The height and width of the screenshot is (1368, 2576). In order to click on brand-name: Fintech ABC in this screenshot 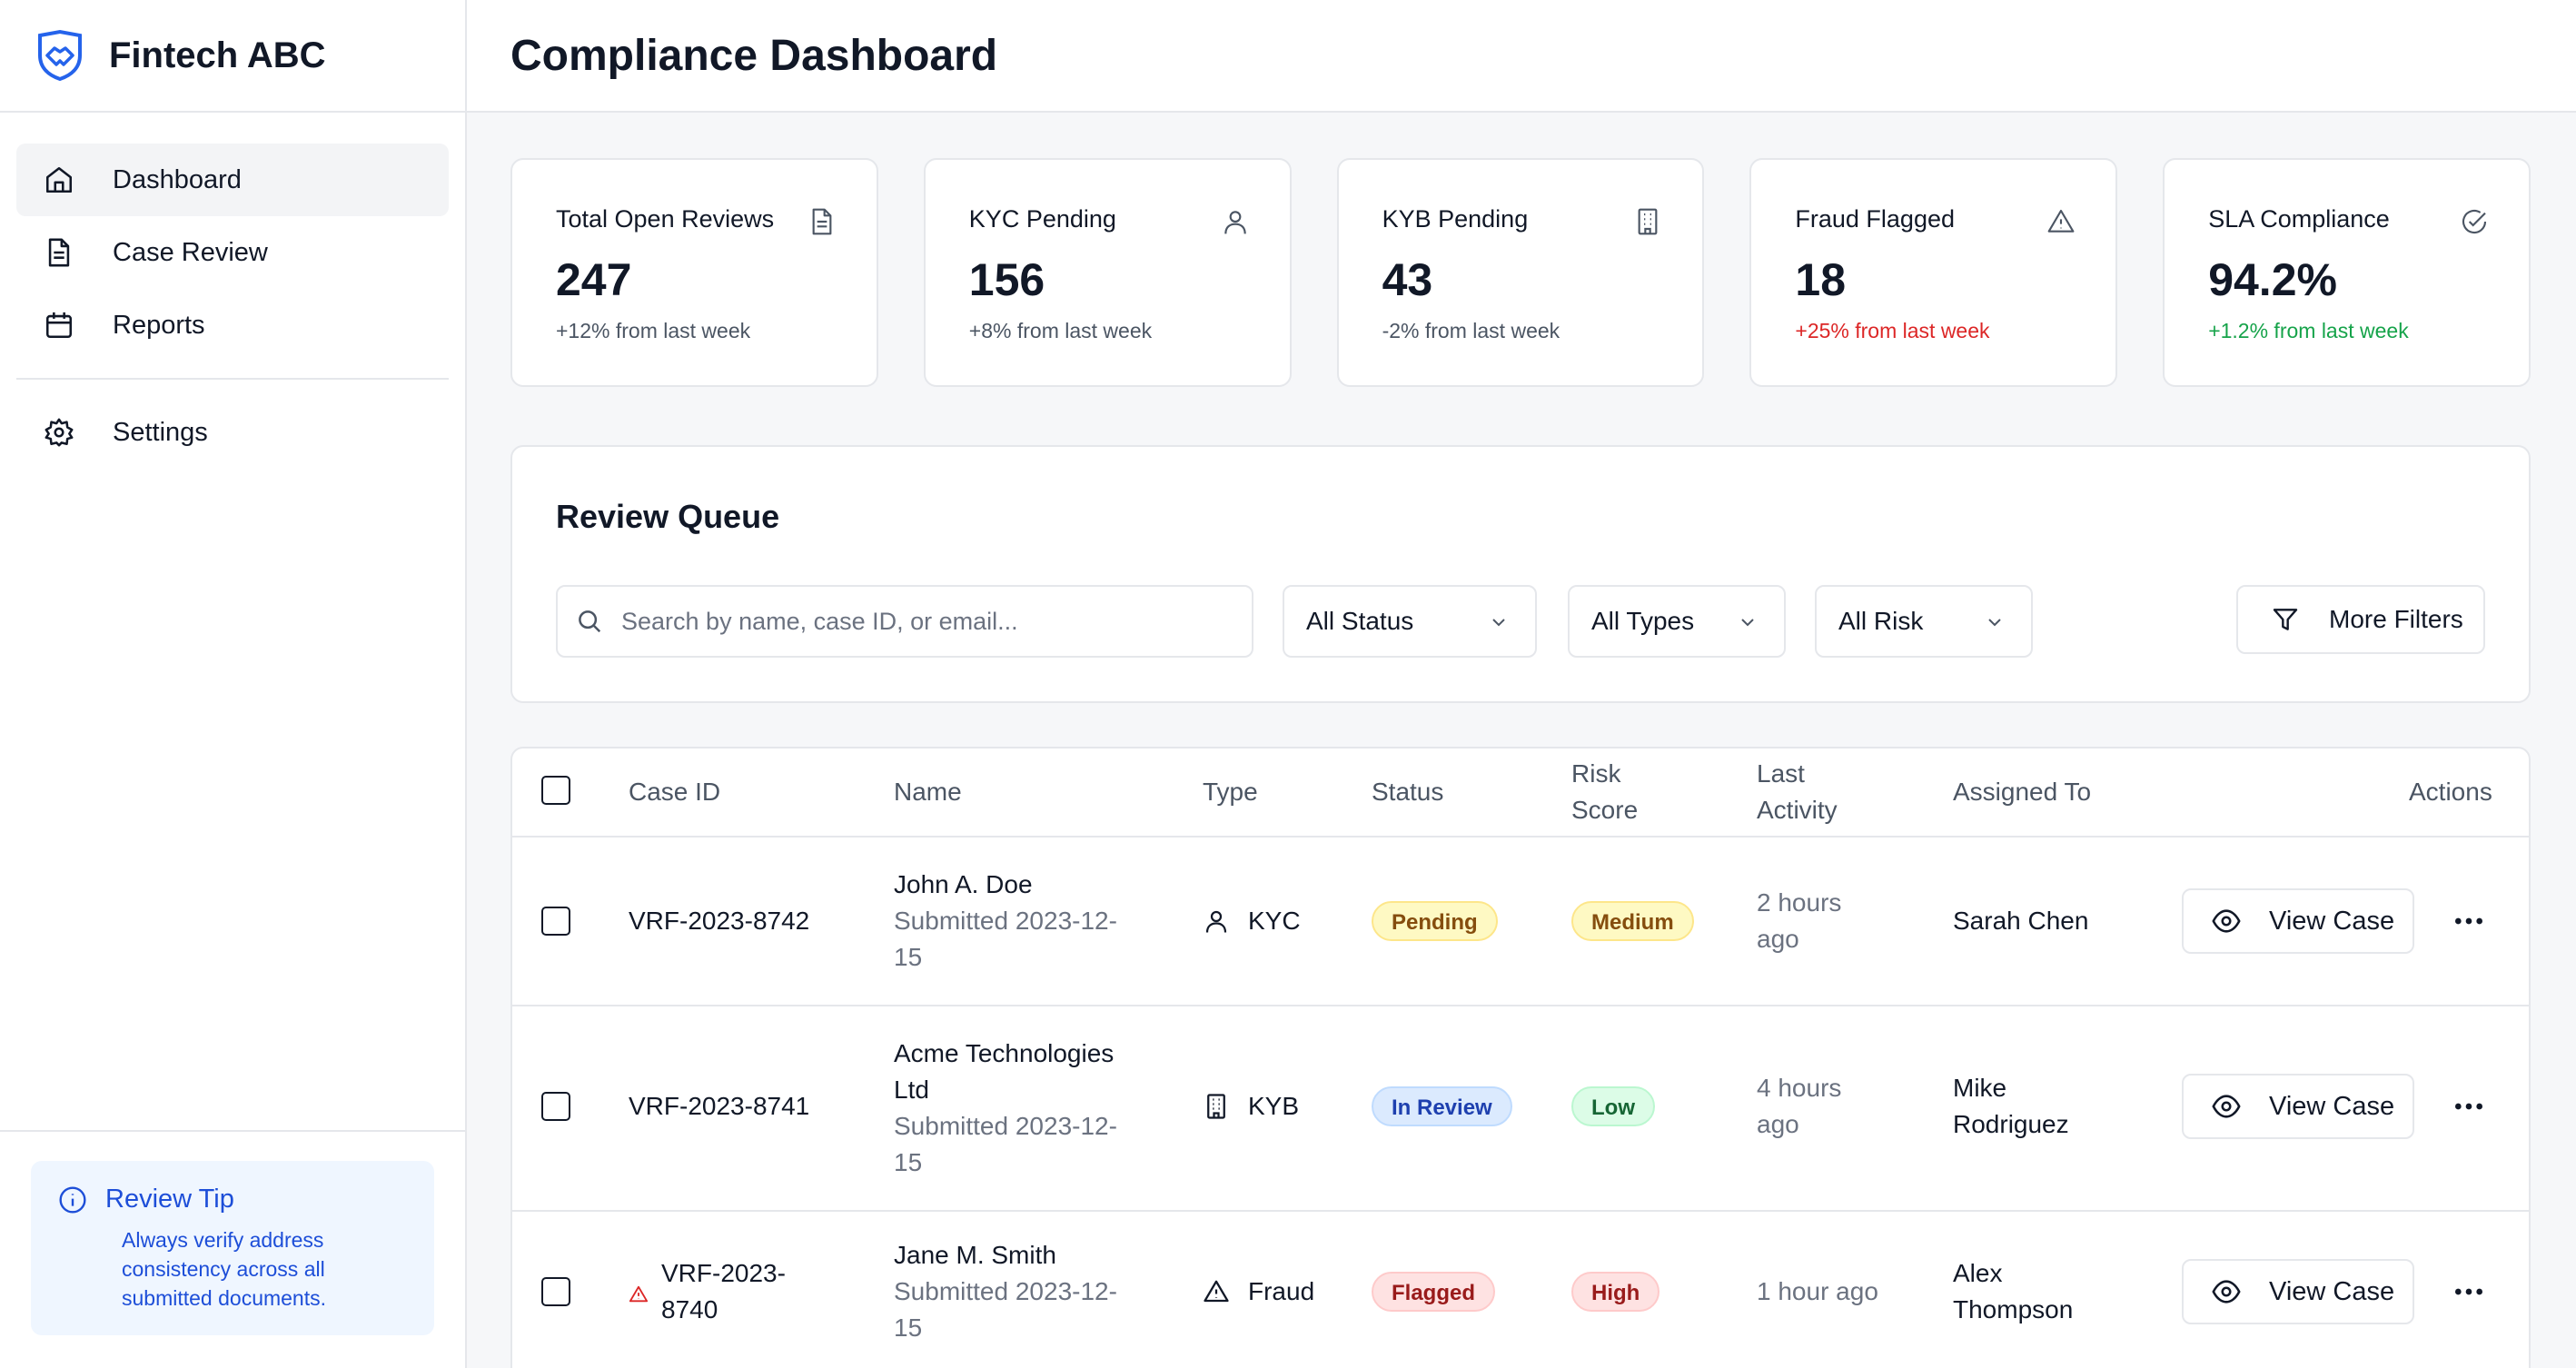, I will do `click(217, 55)`.